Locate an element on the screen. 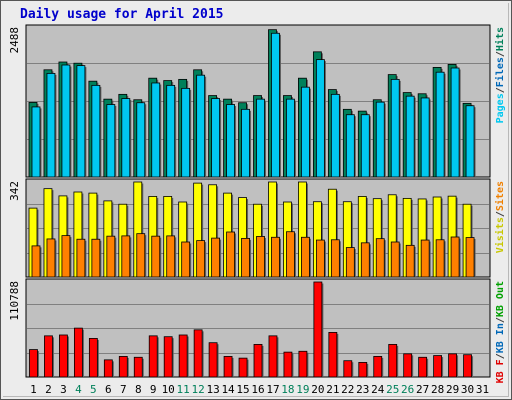 This screenshot has width=512, height=400. panel-visits-sites-max-label: 342 is located at coordinates (14, 191).